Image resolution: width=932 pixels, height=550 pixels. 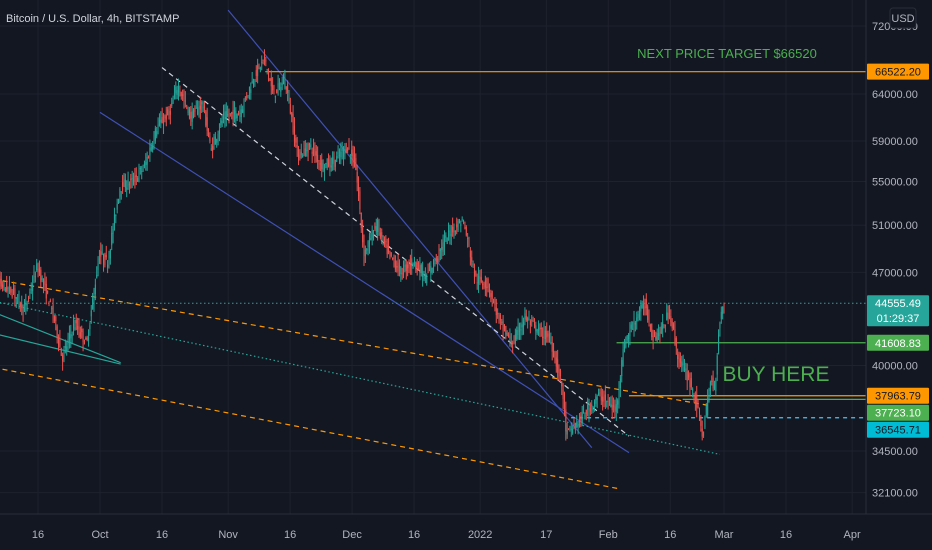 I want to click on price-tag-label: 44555.49, so click(x=898, y=304).